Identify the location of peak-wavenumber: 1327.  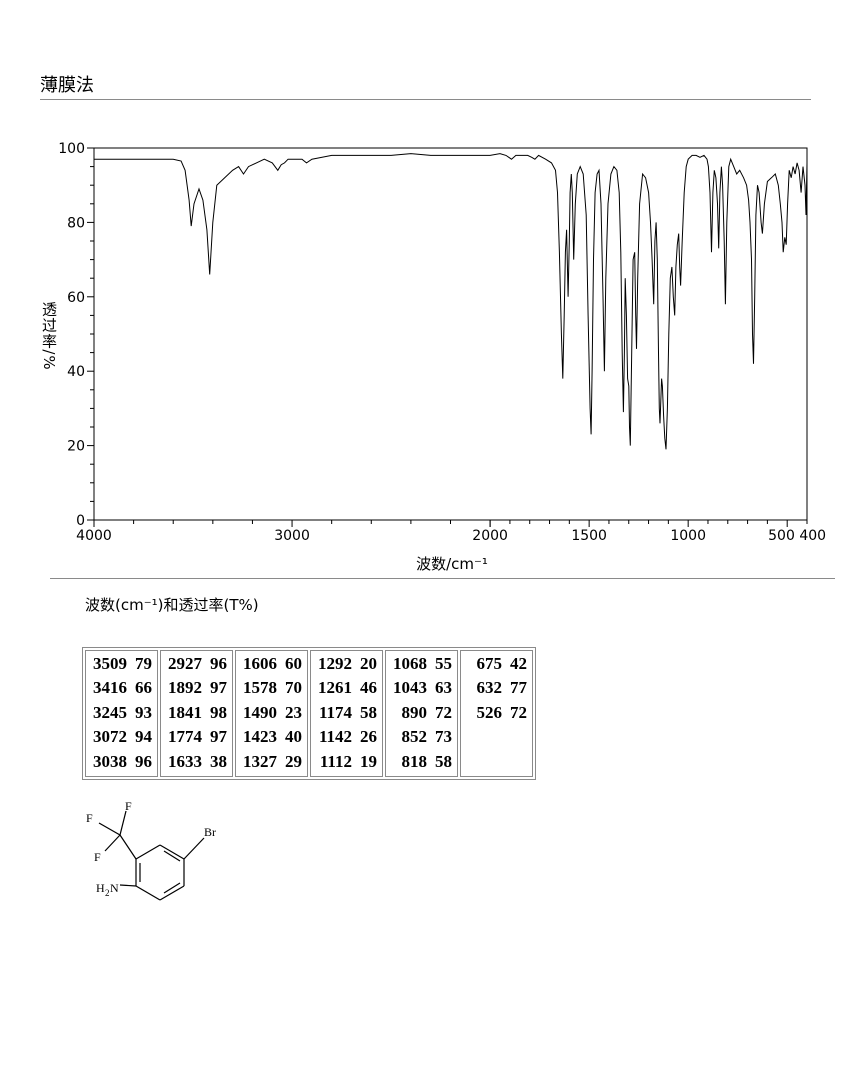
(260, 761).